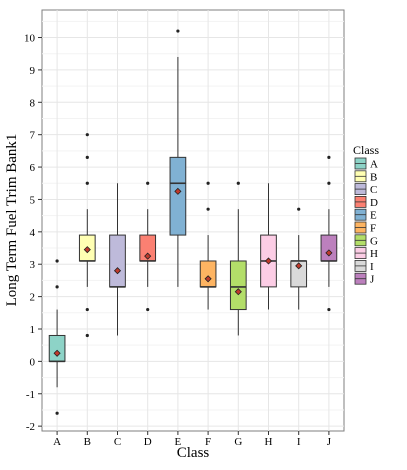  What do you see at coordinates (33, 136) in the screenshot?
I see `y-tick-label: 7` at bounding box center [33, 136].